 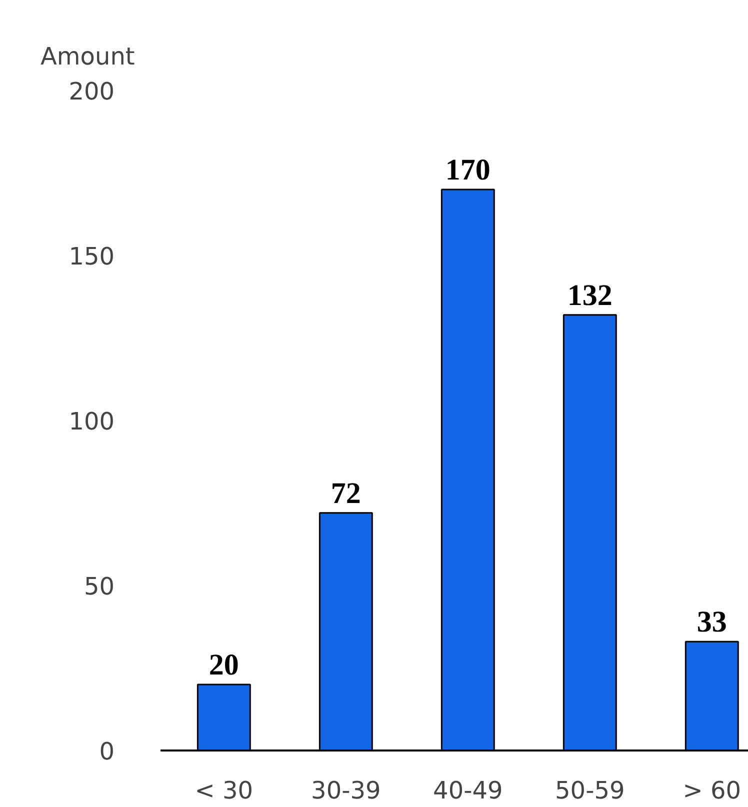 I want to click on data-label: 20, so click(x=223, y=665).